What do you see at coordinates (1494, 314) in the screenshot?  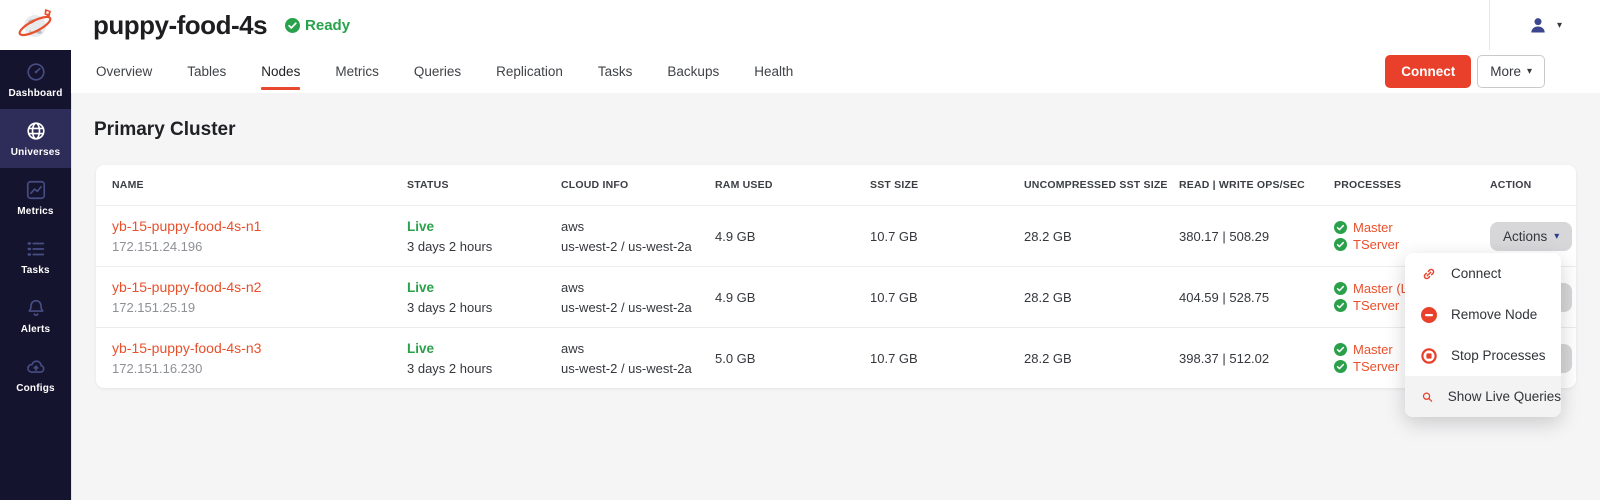 I see `menu-item-label: Remove Node` at bounding box center [1494, 314].